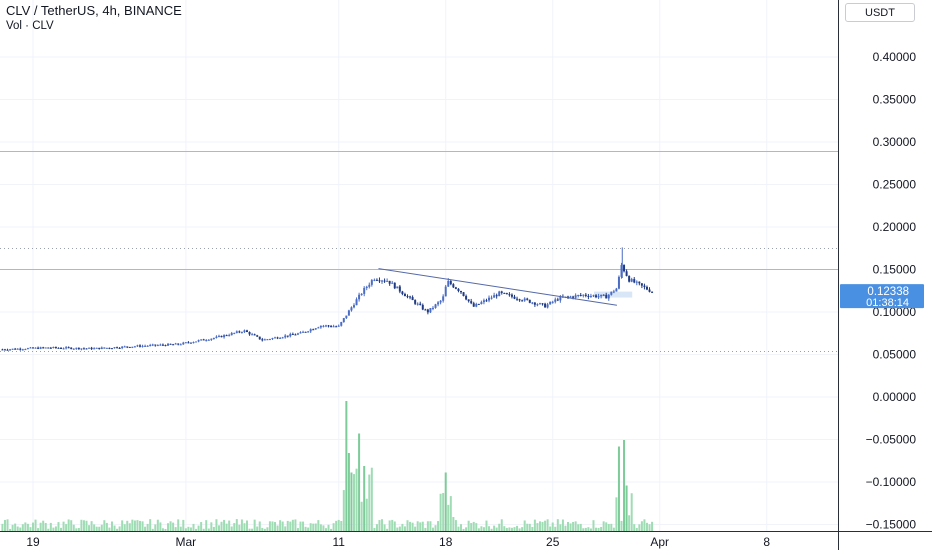 The width and height of the screenshot is (932, 555). Describe the element at coordinates (895, 57) in the screenshot. I see `price-tick-label: 0.40000` at that location.